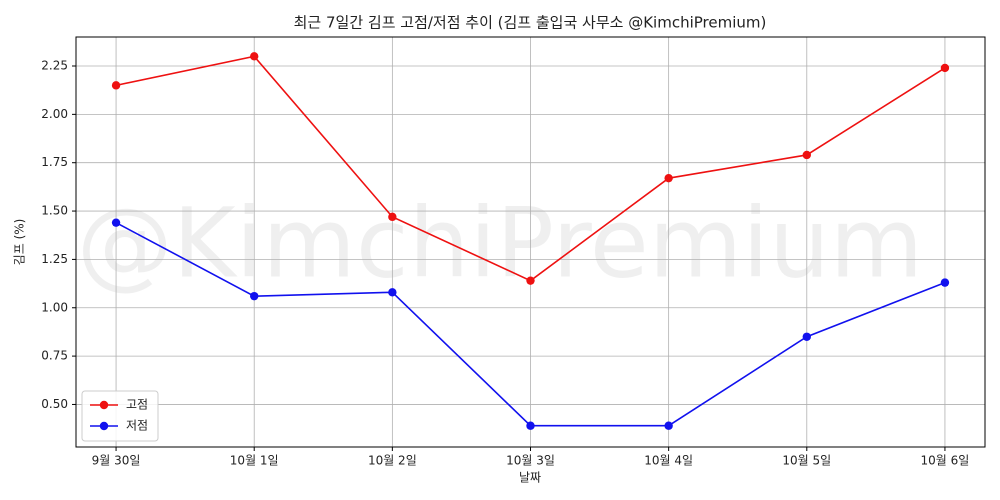  I want to click on legend-label: 고점, so click(137, 405).